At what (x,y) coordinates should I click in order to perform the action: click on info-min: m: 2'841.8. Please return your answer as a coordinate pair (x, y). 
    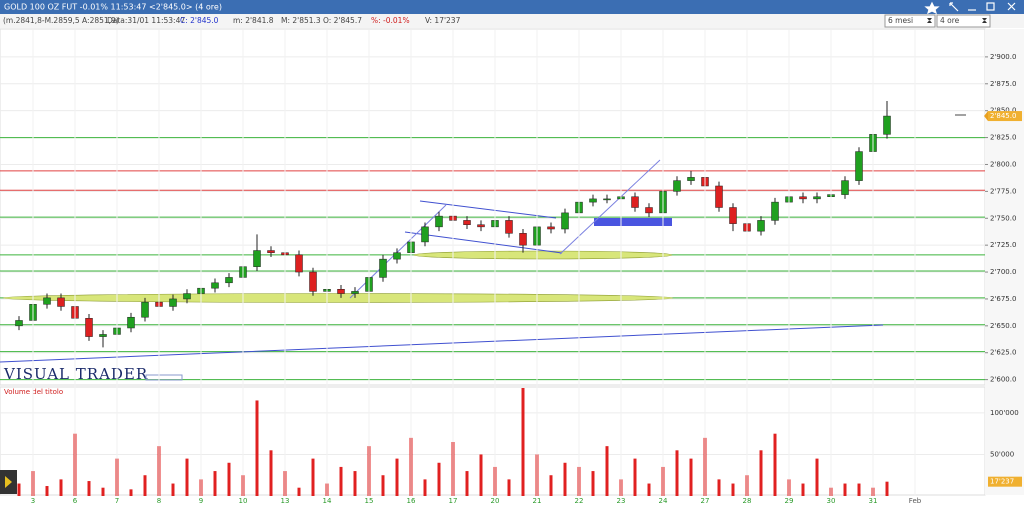
    Looking at the image, I should click on (253, 20).